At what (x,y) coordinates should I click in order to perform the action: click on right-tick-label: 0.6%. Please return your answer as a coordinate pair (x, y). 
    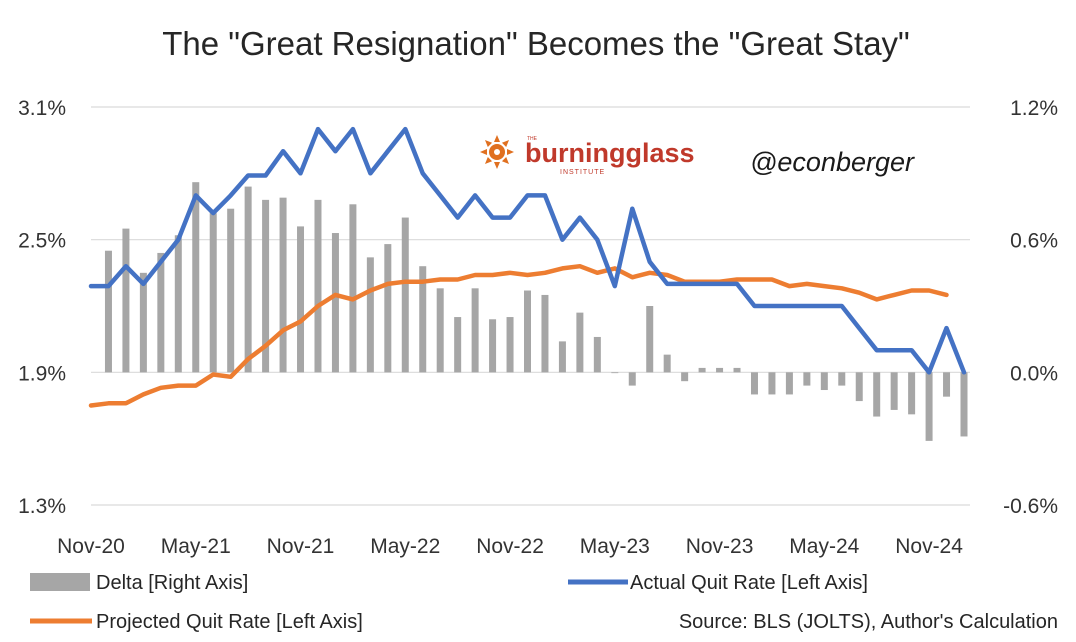
    Looking at the image, I should click on (1034, 241).